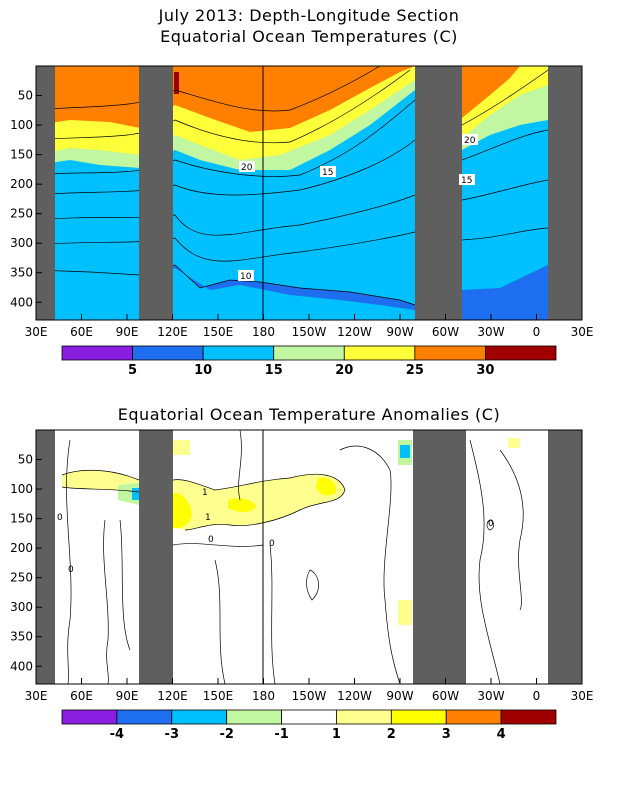 The image size is (618, 800). I want to click on bottom-contour-labels: 1 1 0 0 0 0 0, so click(275, 531).